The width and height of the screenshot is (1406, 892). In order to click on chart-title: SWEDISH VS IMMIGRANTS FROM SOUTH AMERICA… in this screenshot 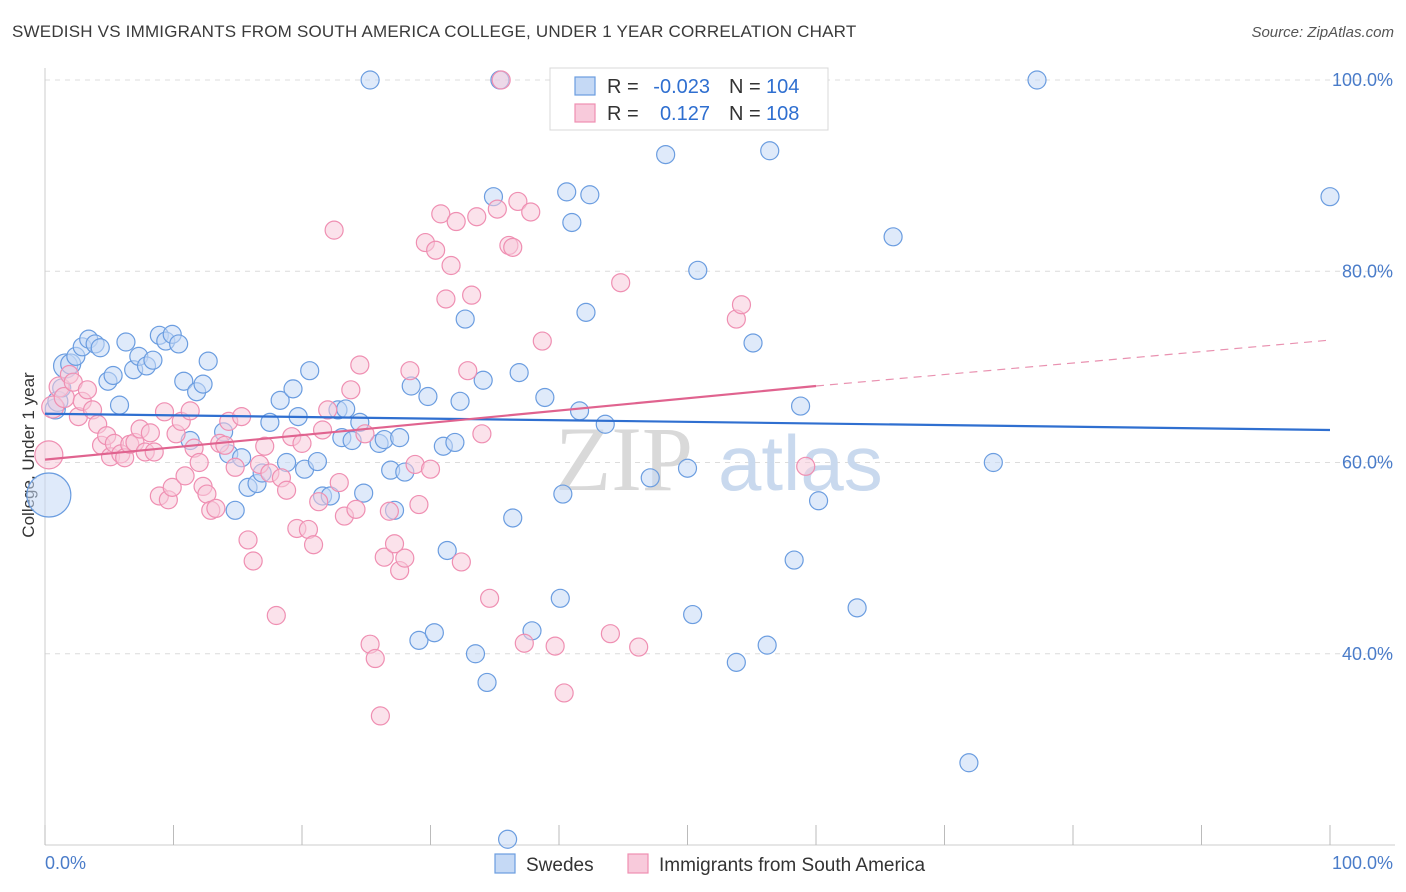, I will do `click(434, 31)`.